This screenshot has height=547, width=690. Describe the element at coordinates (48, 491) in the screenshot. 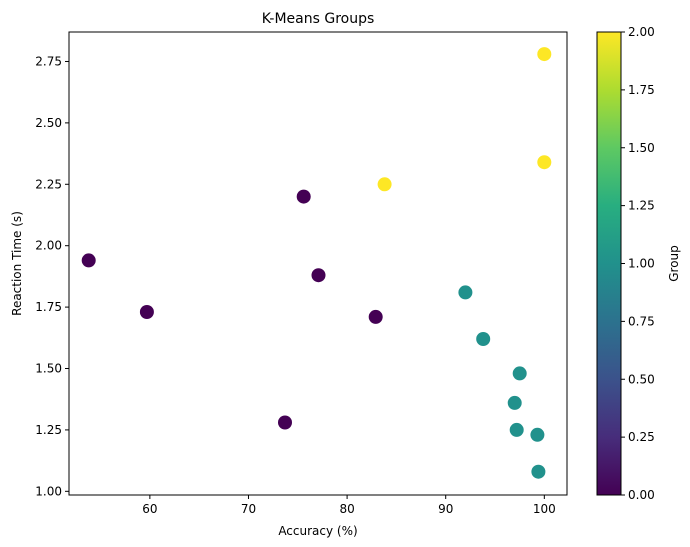

I see `y-tick-label: 1.00` at that location.